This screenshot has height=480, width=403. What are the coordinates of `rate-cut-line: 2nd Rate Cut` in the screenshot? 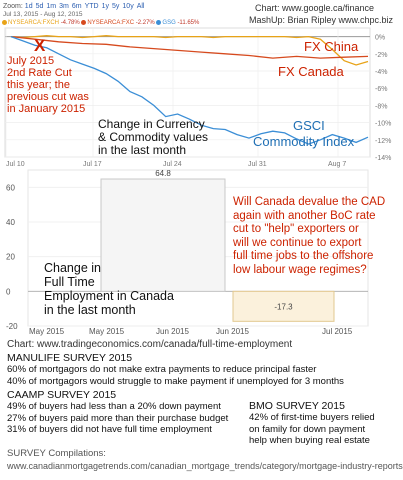 It's located at (39, 73).